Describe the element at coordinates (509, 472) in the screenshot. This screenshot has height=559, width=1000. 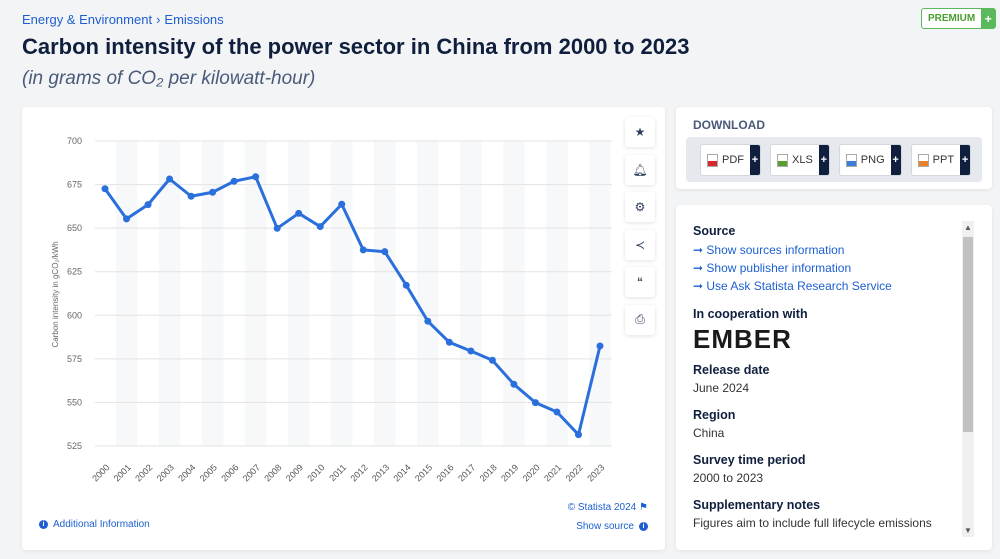
I see `x-tick-label: 2019` at that location.